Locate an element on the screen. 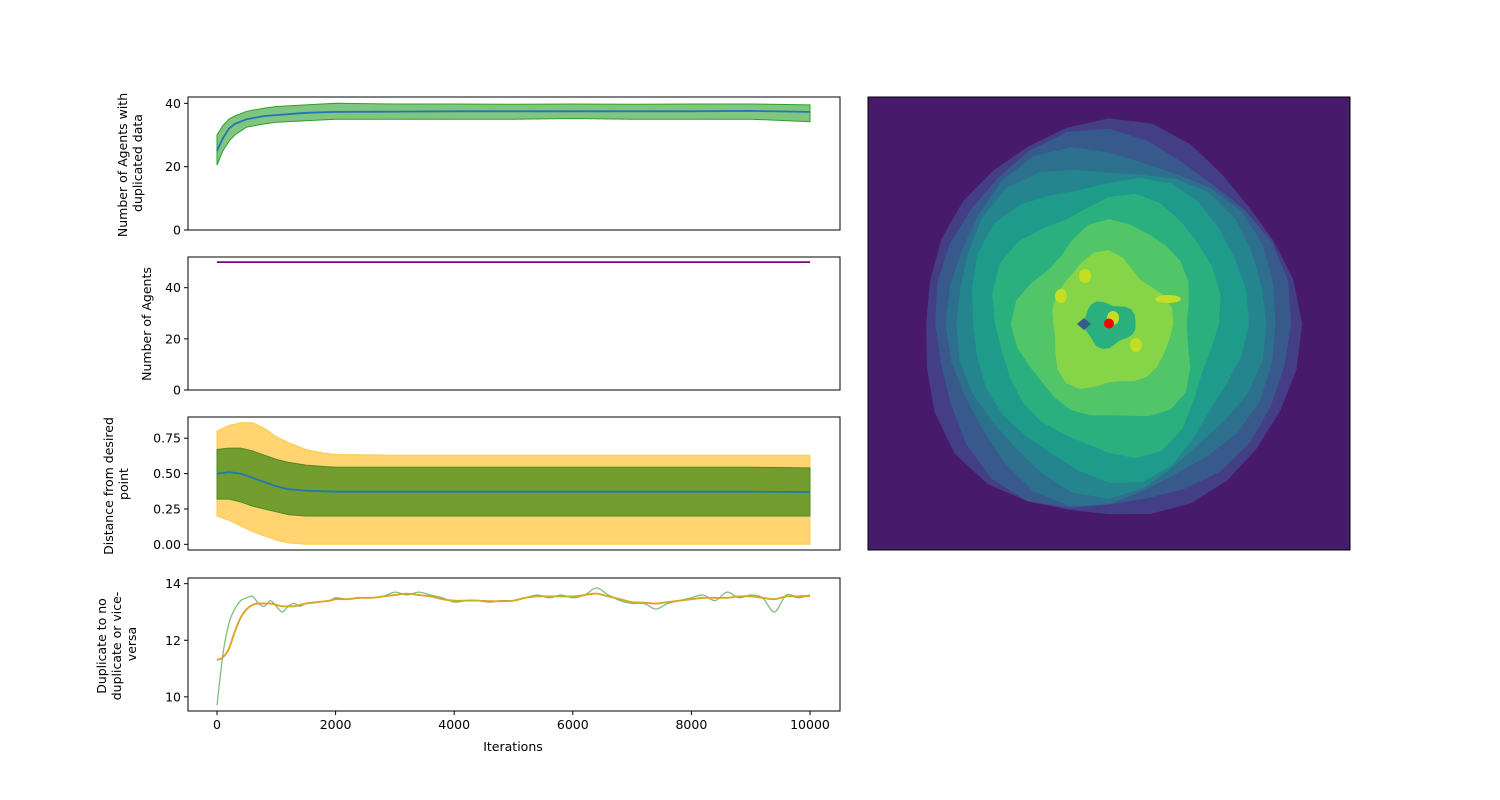 The image size is (1500, 800). panel-duplicate-switch-ylabel: Duplicate to no duplicate or vice- versa is located at coordinates (116, 644).